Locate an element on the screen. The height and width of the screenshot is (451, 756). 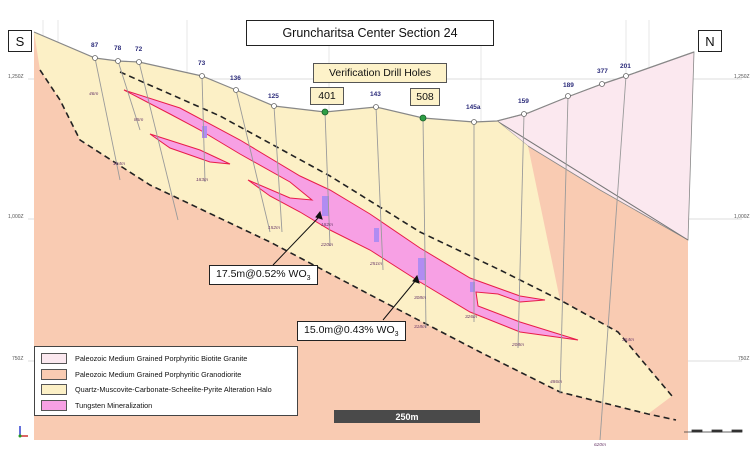
north-marker: N is located at coordinates (710, 41).